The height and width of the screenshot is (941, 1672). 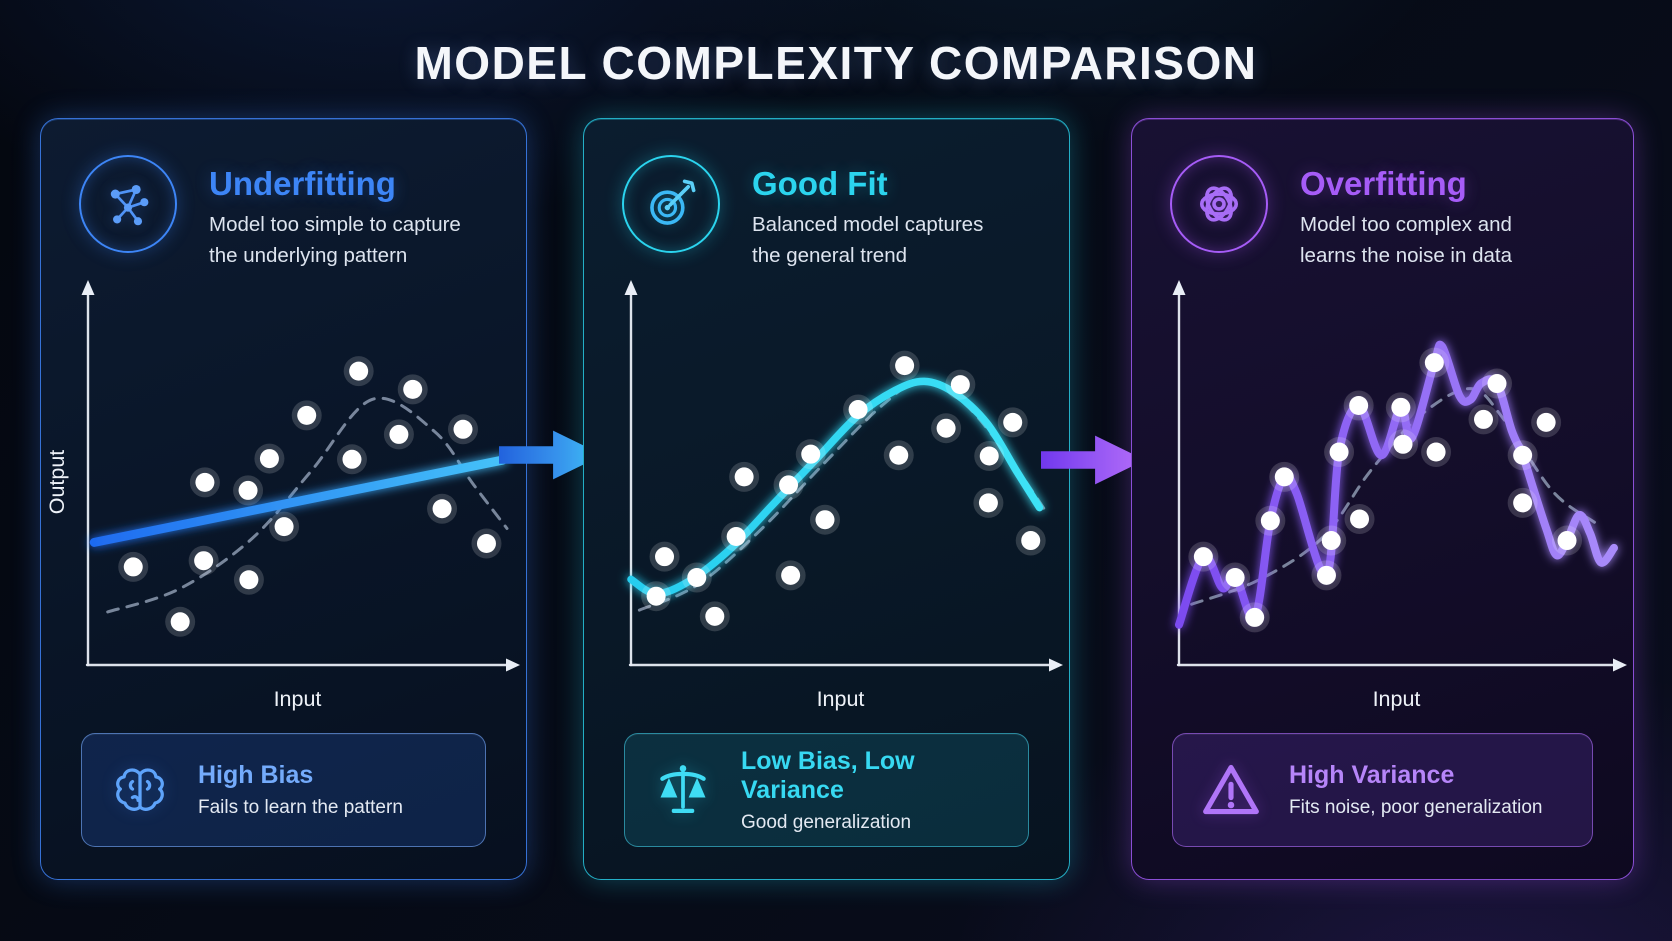 I want to click on true-pattern-curve, so click(x=307, y=505).